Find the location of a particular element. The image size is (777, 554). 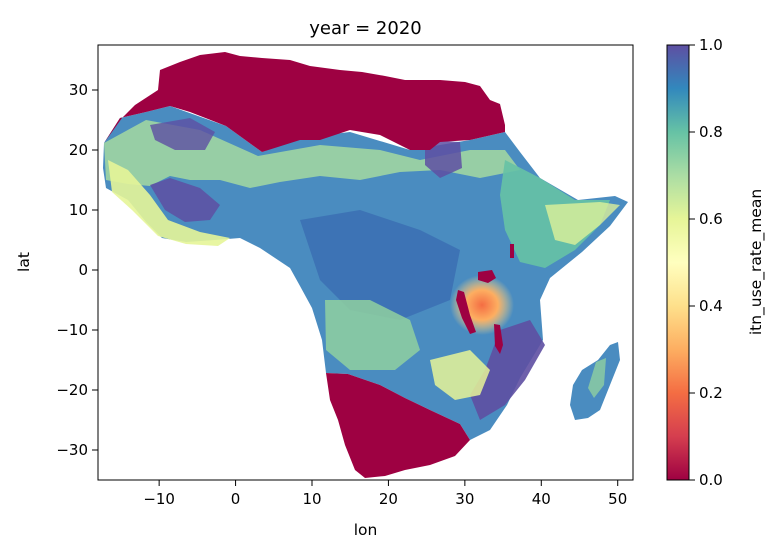

y-tick-label: −20 is located at coordinates (72, 390).